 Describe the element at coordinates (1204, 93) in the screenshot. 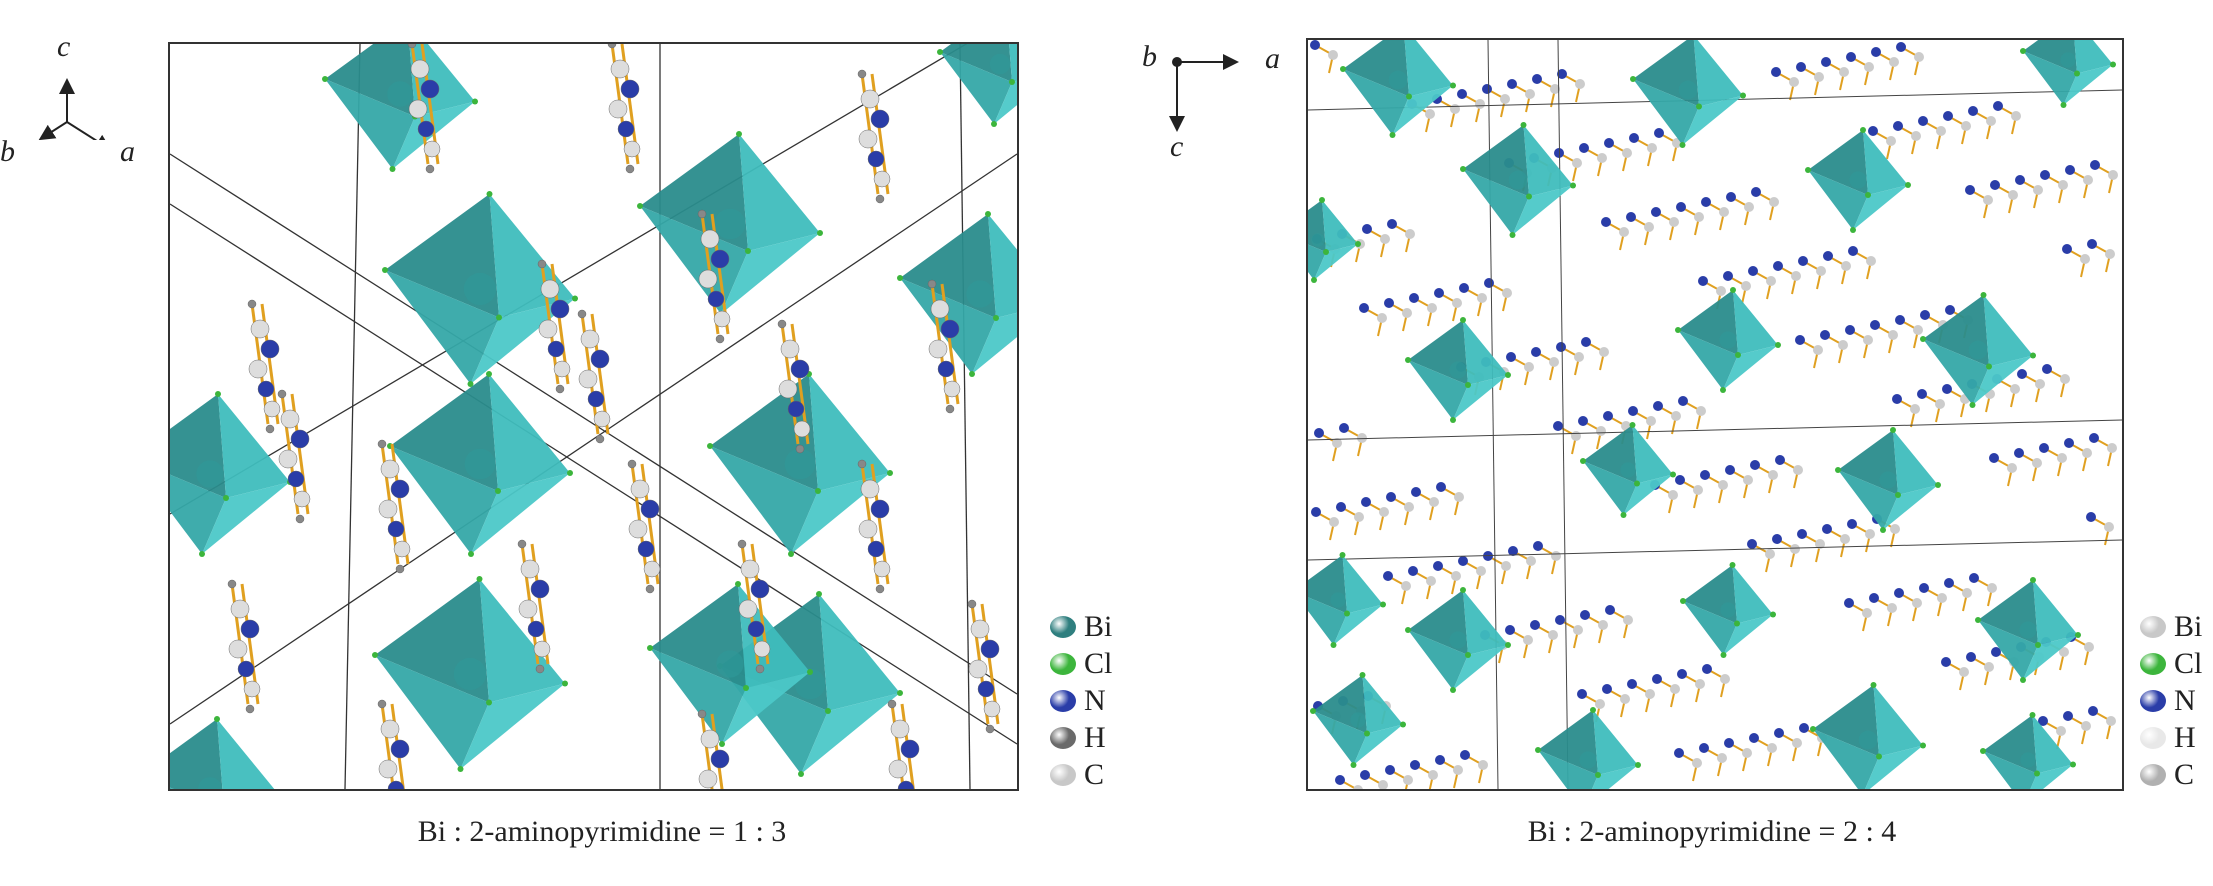

I see `axis-arrows-icon` at that location.